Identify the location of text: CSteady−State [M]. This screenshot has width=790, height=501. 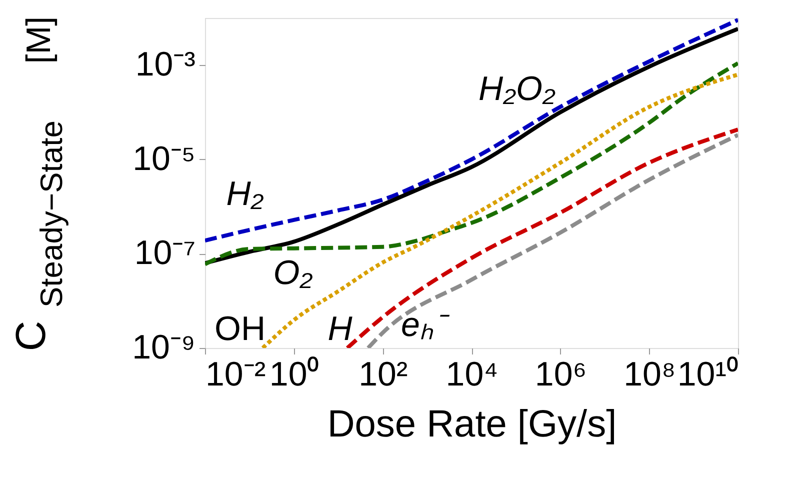
(38, 184).